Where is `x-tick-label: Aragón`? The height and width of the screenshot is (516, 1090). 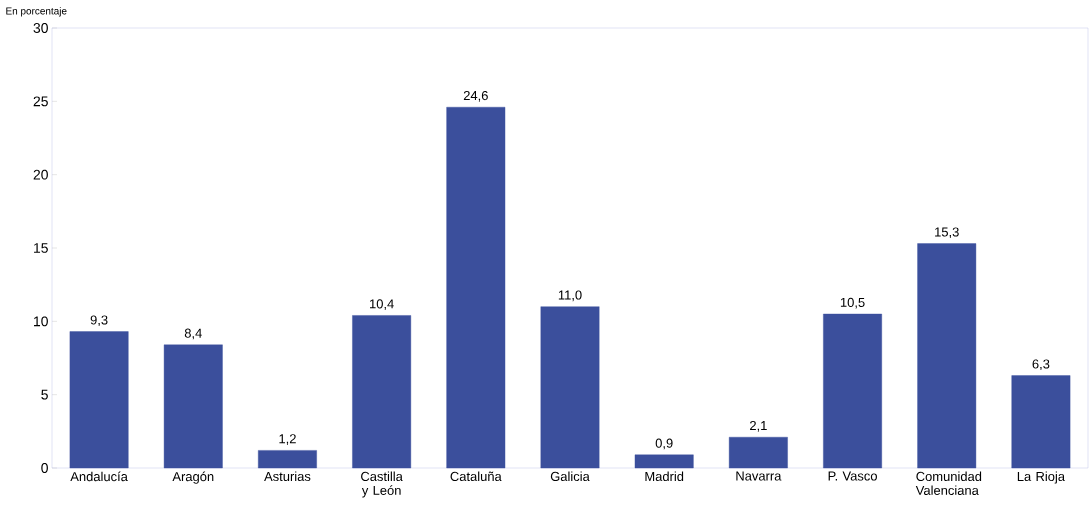
x-tick-label: Aragón is located at coordinates (193, 477).